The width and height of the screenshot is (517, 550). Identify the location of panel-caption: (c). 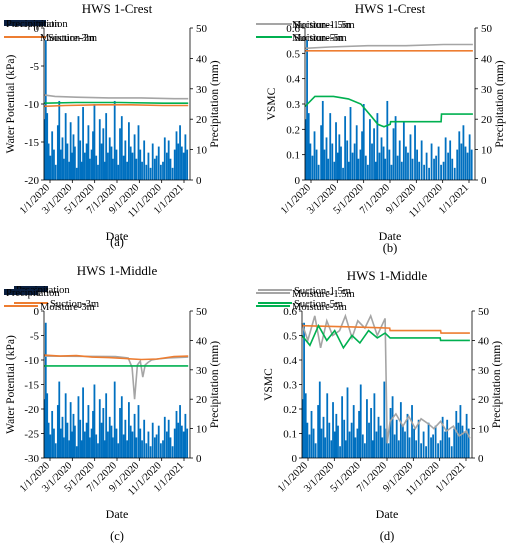
(117, 536).